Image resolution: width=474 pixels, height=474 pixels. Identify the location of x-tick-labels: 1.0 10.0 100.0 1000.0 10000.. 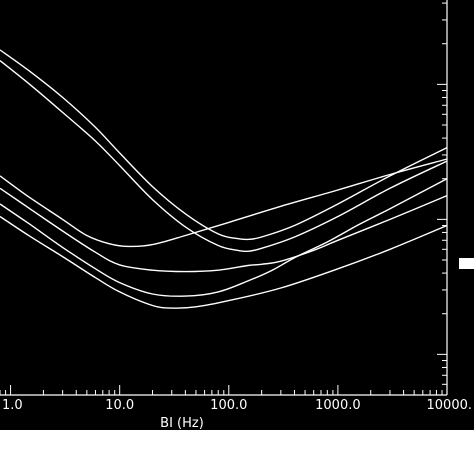
(237, 405).